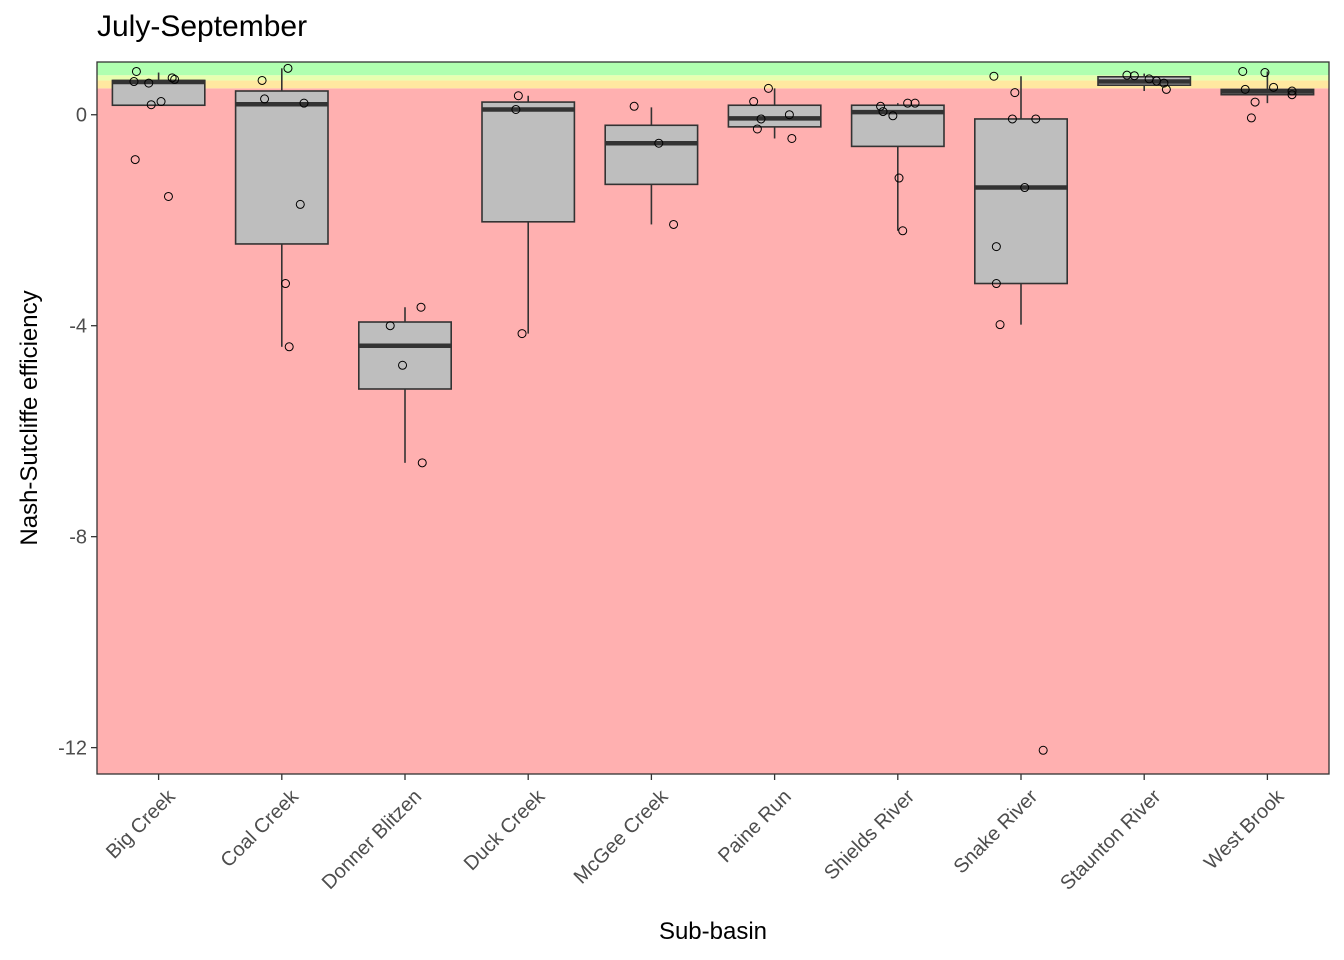 This screenshot has height=960, width=1344. What do you see at coordinates (1244, 829) in the screenshot?
I see `x-tick-label: West Brook` at bounding box center [1244, 829].